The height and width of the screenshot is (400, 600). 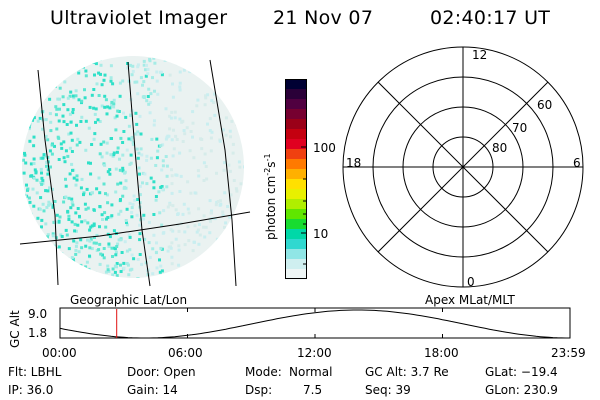 What do you see at coordinates (520, 128) in the screenshot?
I see `mlat-label-70: 70` at bounding box center [520, 128].